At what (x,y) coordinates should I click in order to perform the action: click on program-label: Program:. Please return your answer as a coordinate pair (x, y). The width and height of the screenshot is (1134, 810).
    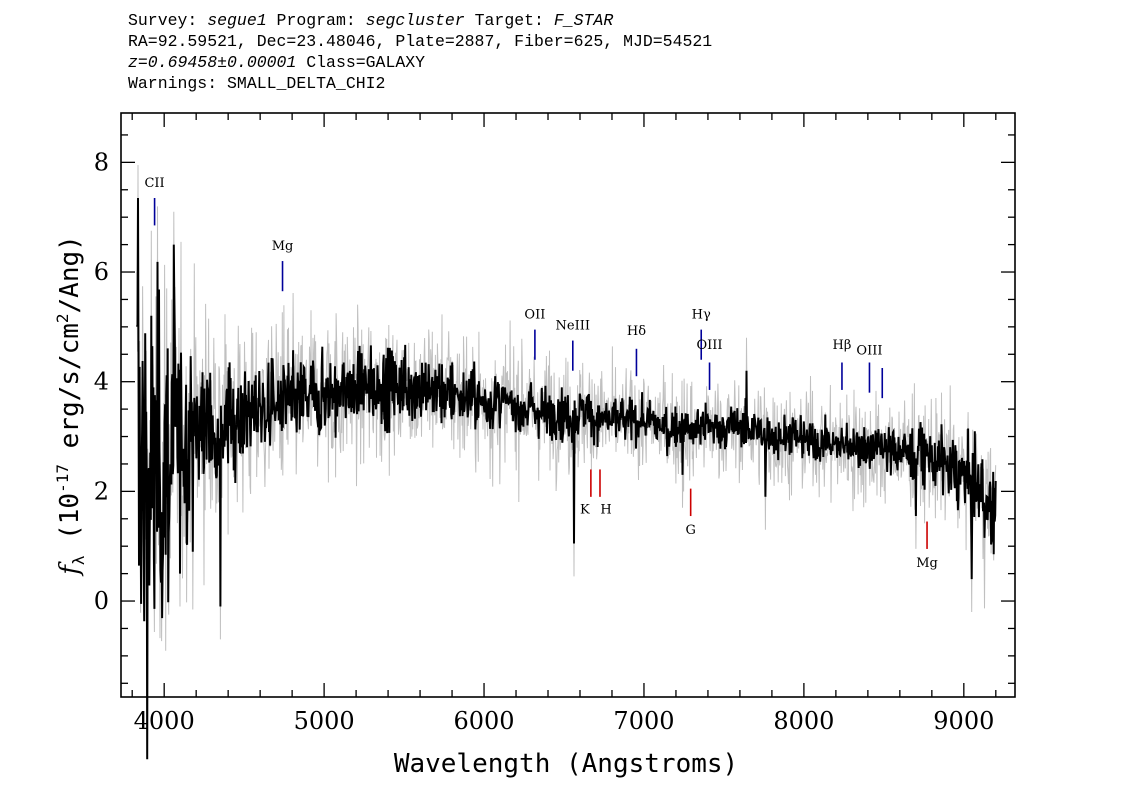
    Looking at the image, I should click on (316, 20).